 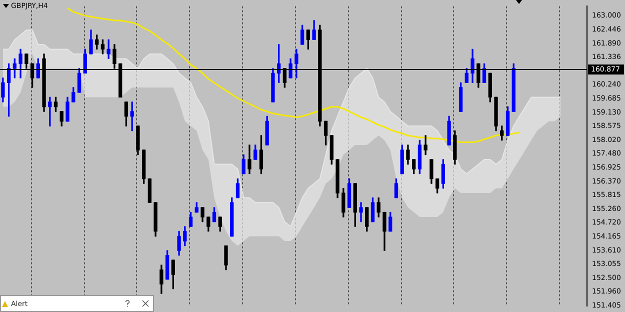 What do you see at coordinates (132, 117) in the screenshot?
I see `candlestick` at bounding box center [132, 117].